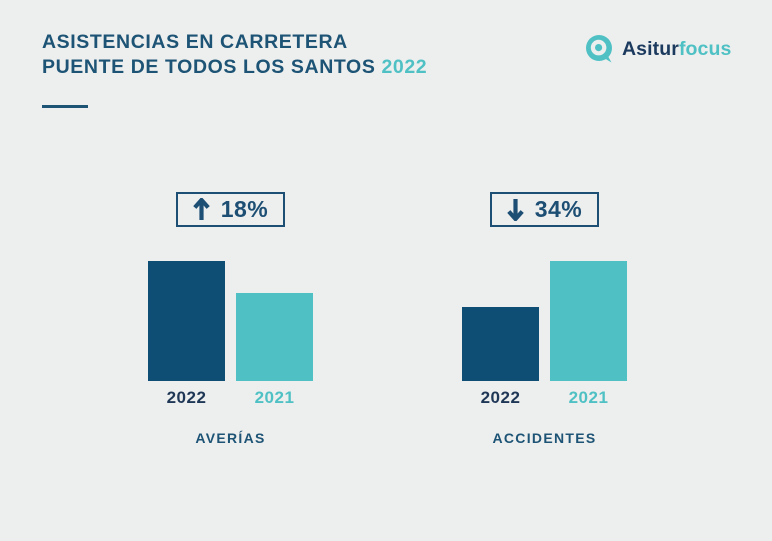 The image size is (772, 541). I want to click on asitur-bubble-icon, so click(599, 49).